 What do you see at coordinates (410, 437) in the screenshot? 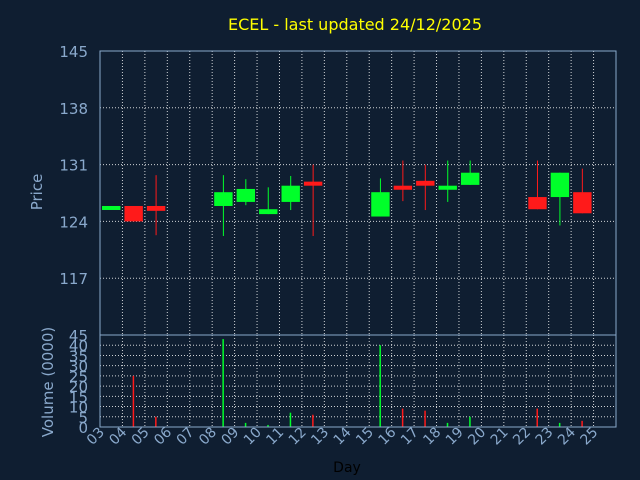
I see `day-tick-label: 17` at bounding box center [410, 437].